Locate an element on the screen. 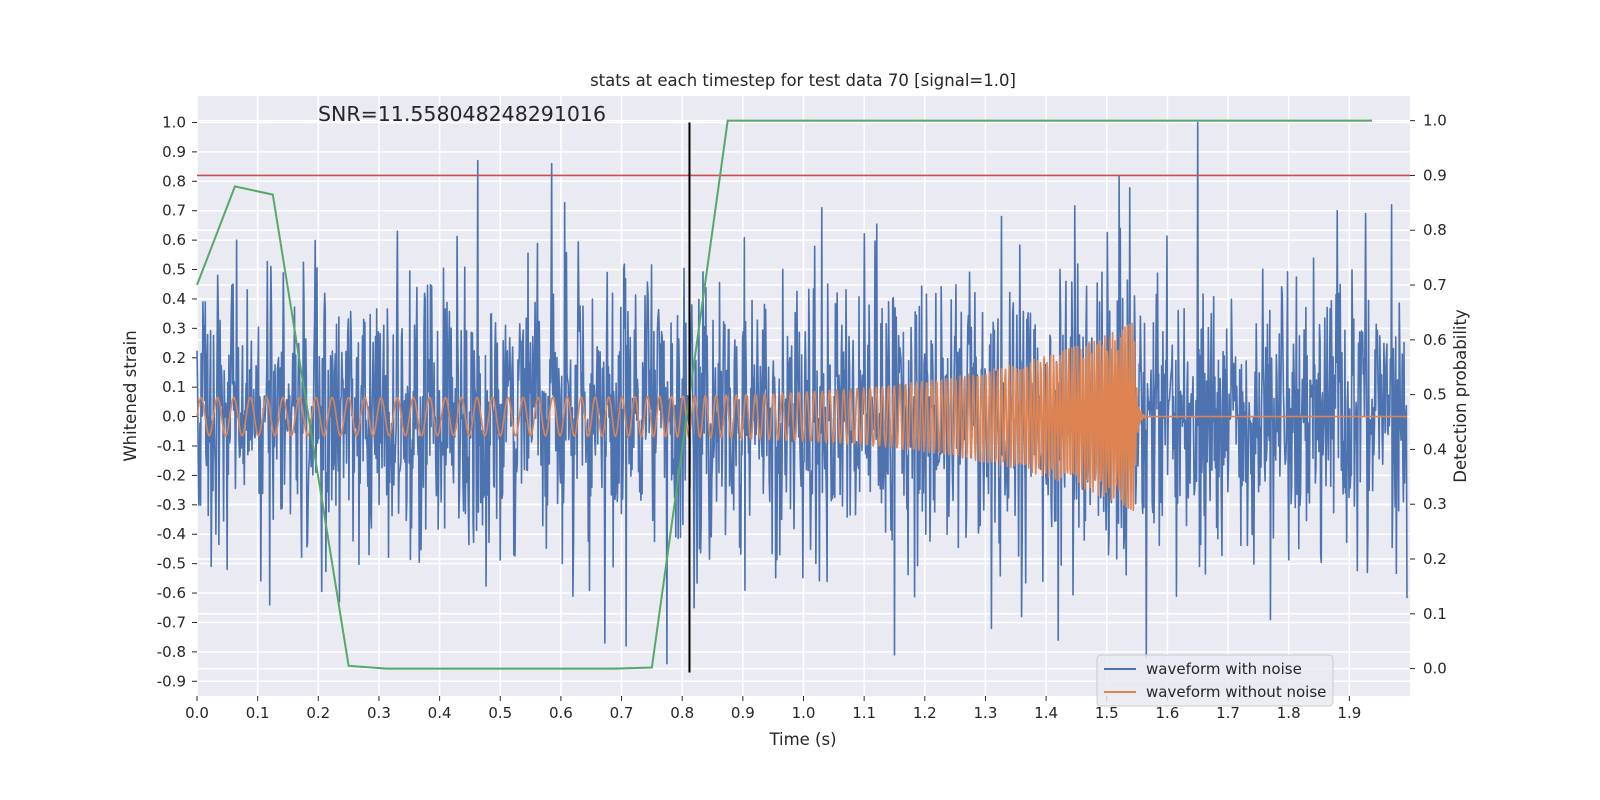 This screenshot has height=800, width=1600. y2-tick-label: 0.0 is located at coordinates (1435, 669).